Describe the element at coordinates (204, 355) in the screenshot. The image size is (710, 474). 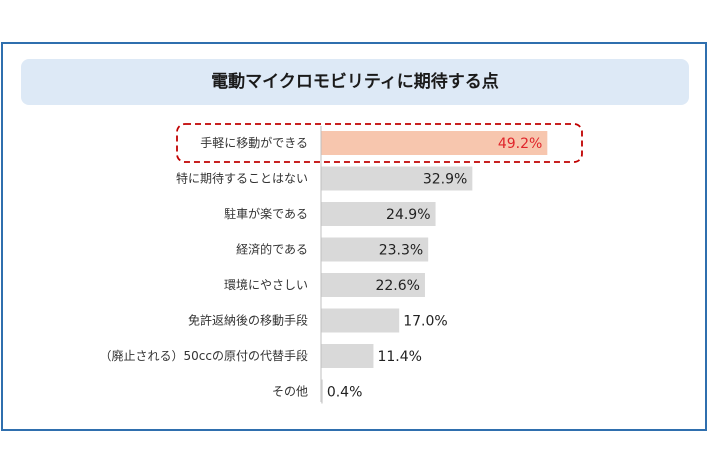
I see `category-label: （廃止される）50ccの原付の代替手段` at that location.